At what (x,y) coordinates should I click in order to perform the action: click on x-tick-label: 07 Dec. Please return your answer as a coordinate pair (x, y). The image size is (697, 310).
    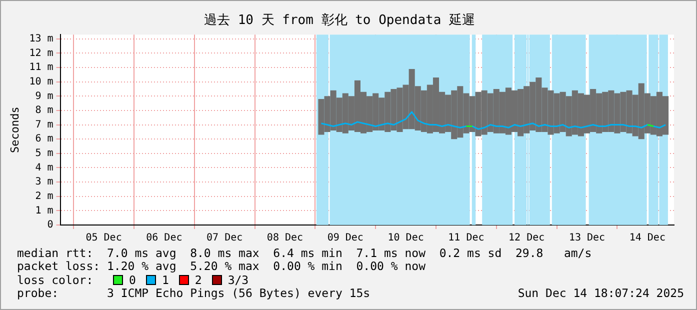
    Looking at the image, I should click on (224, 238).